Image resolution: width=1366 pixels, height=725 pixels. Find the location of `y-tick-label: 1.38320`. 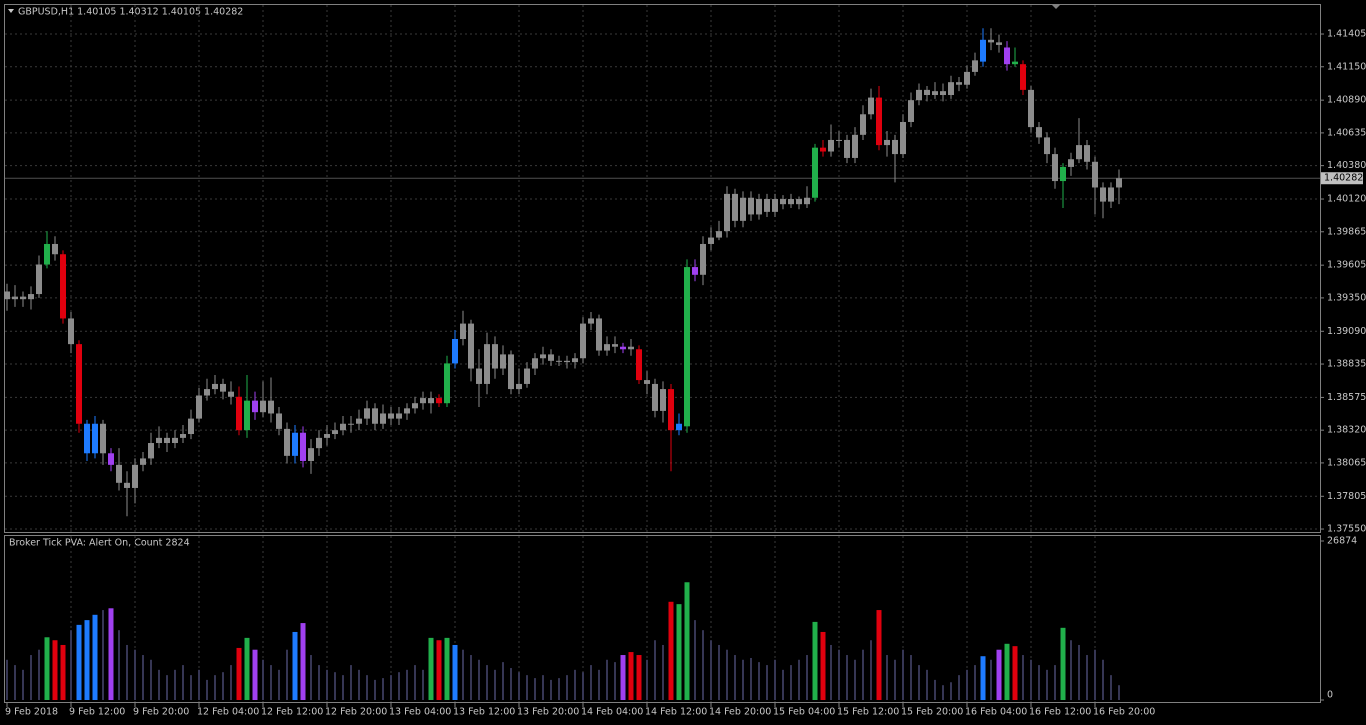

y-tick-label: 1.38320 is located at coordinates (1346, 430).